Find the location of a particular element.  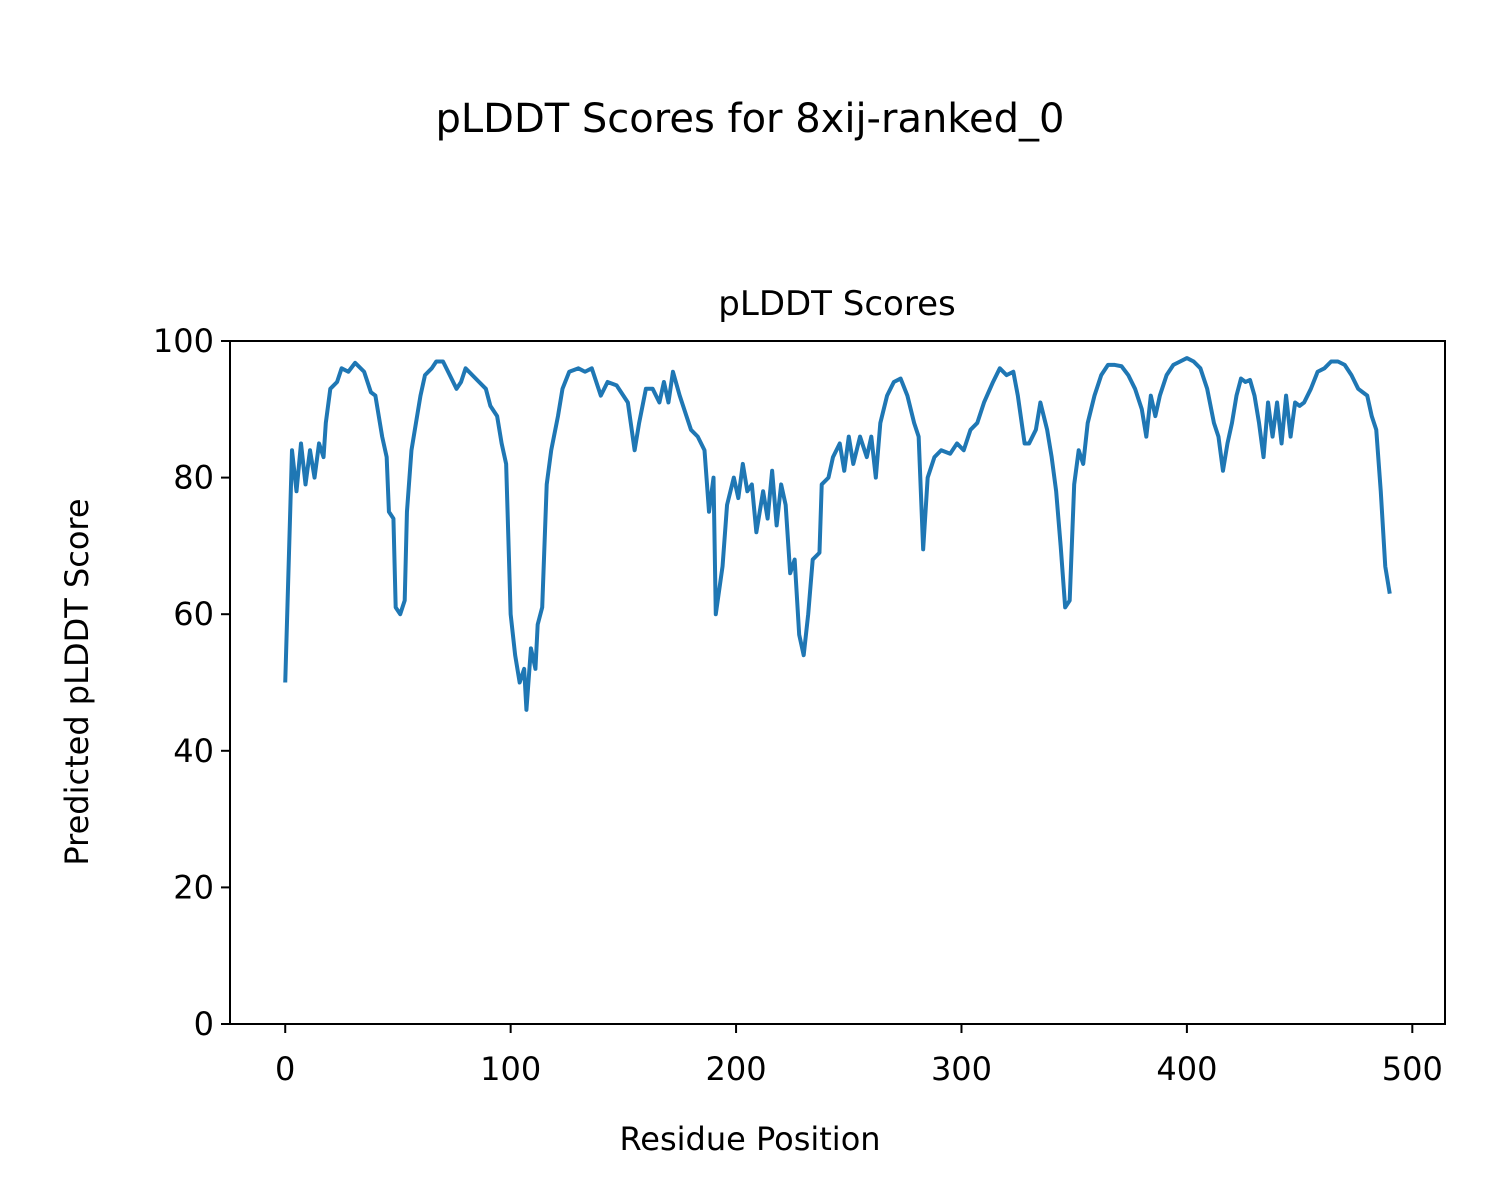

y-tick-label: 80 is located at coordinates (193, 478).